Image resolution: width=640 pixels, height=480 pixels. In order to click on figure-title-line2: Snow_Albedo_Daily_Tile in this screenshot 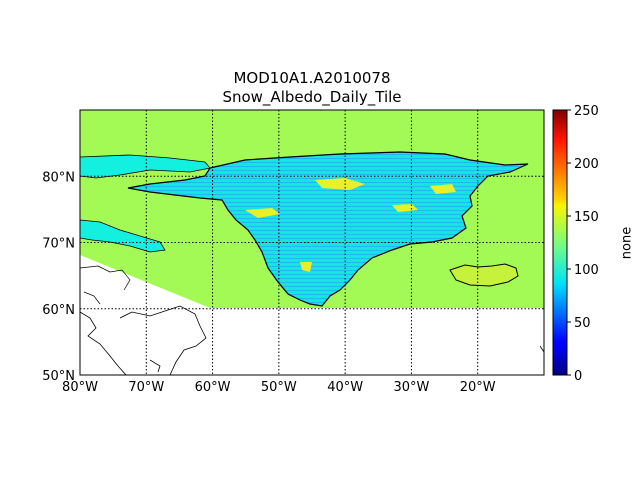, I will do `click(312, 97)`.